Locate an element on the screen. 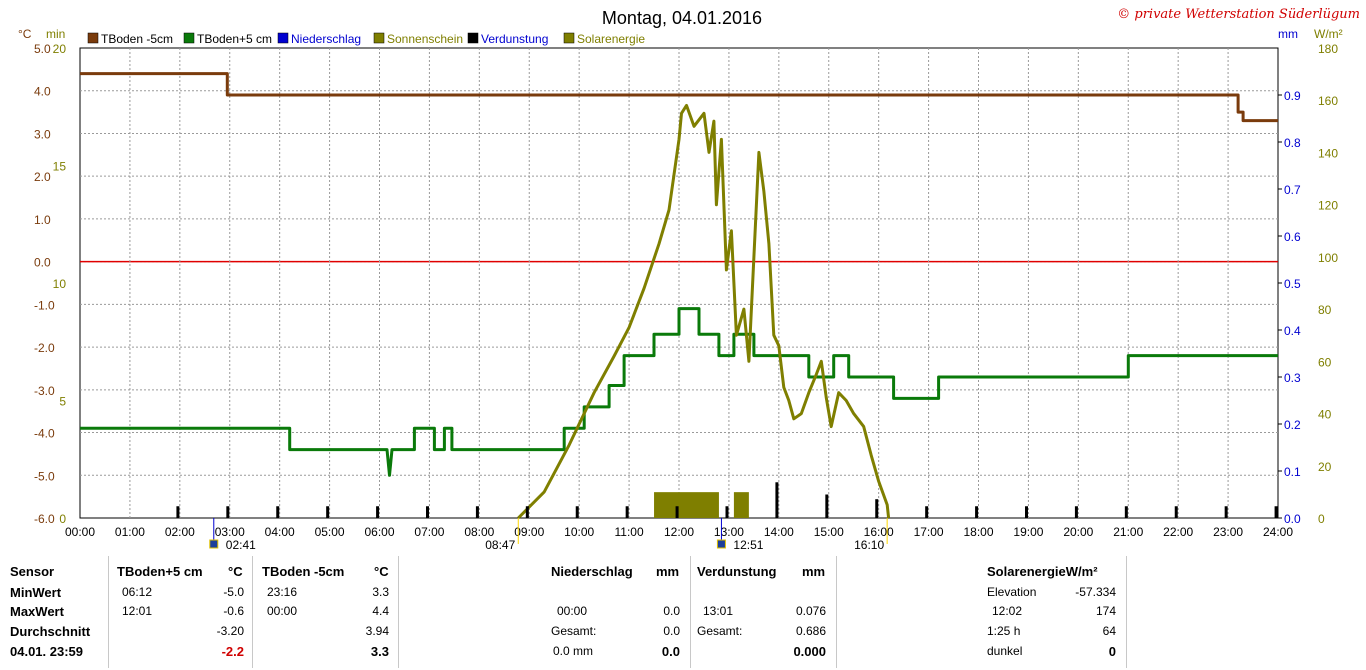 This screenshot has height=670, width=1366. axis-label-mm: mm is located at coordinates (1288, 34).